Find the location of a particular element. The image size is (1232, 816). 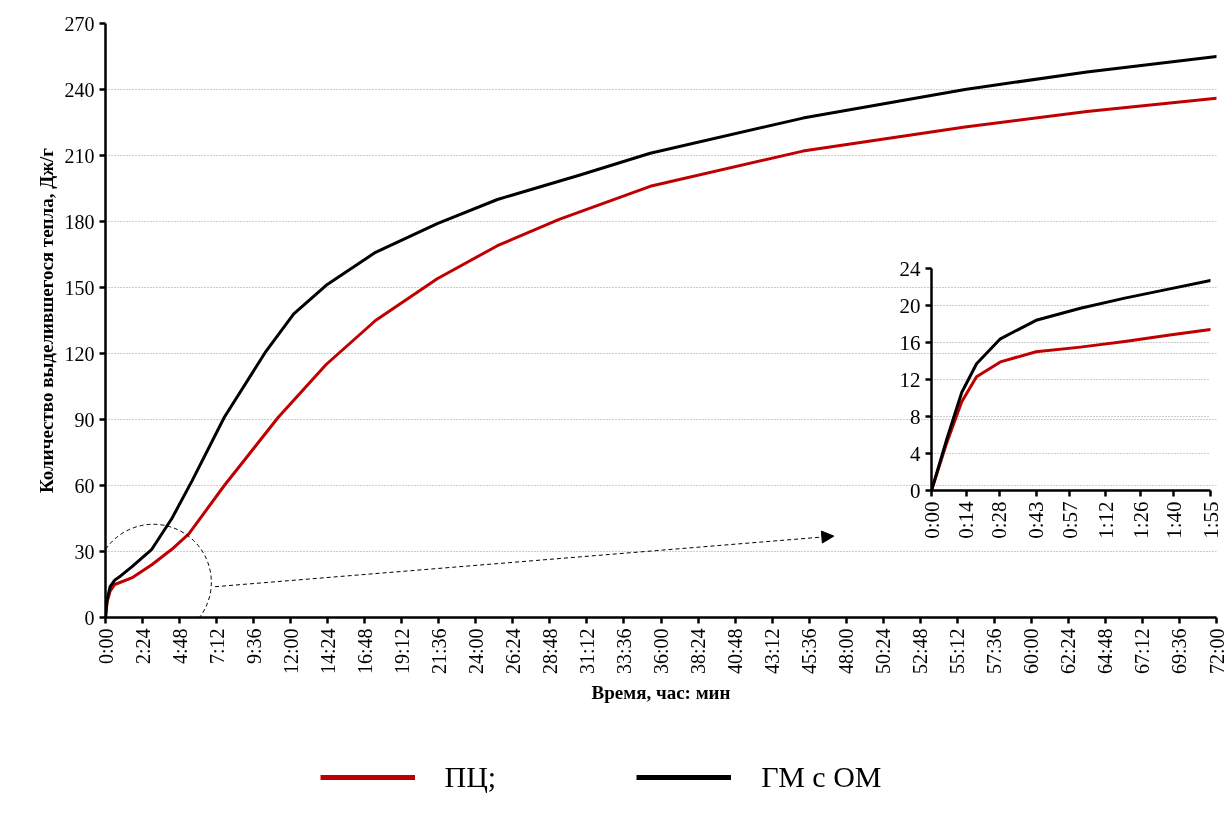

x-tick-label: 69:36 is located at coordinates (1179, 651).